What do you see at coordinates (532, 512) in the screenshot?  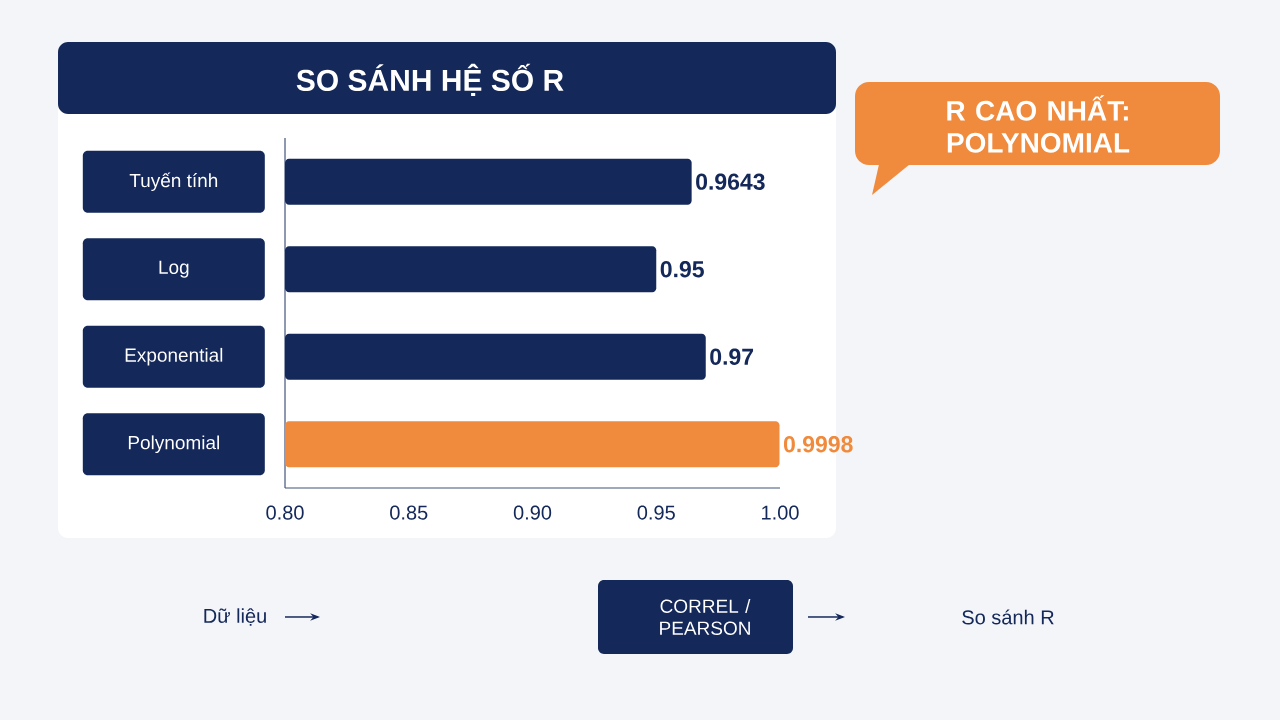 I see `x-tick-label: 0.90` at bounding box center [532, 512].